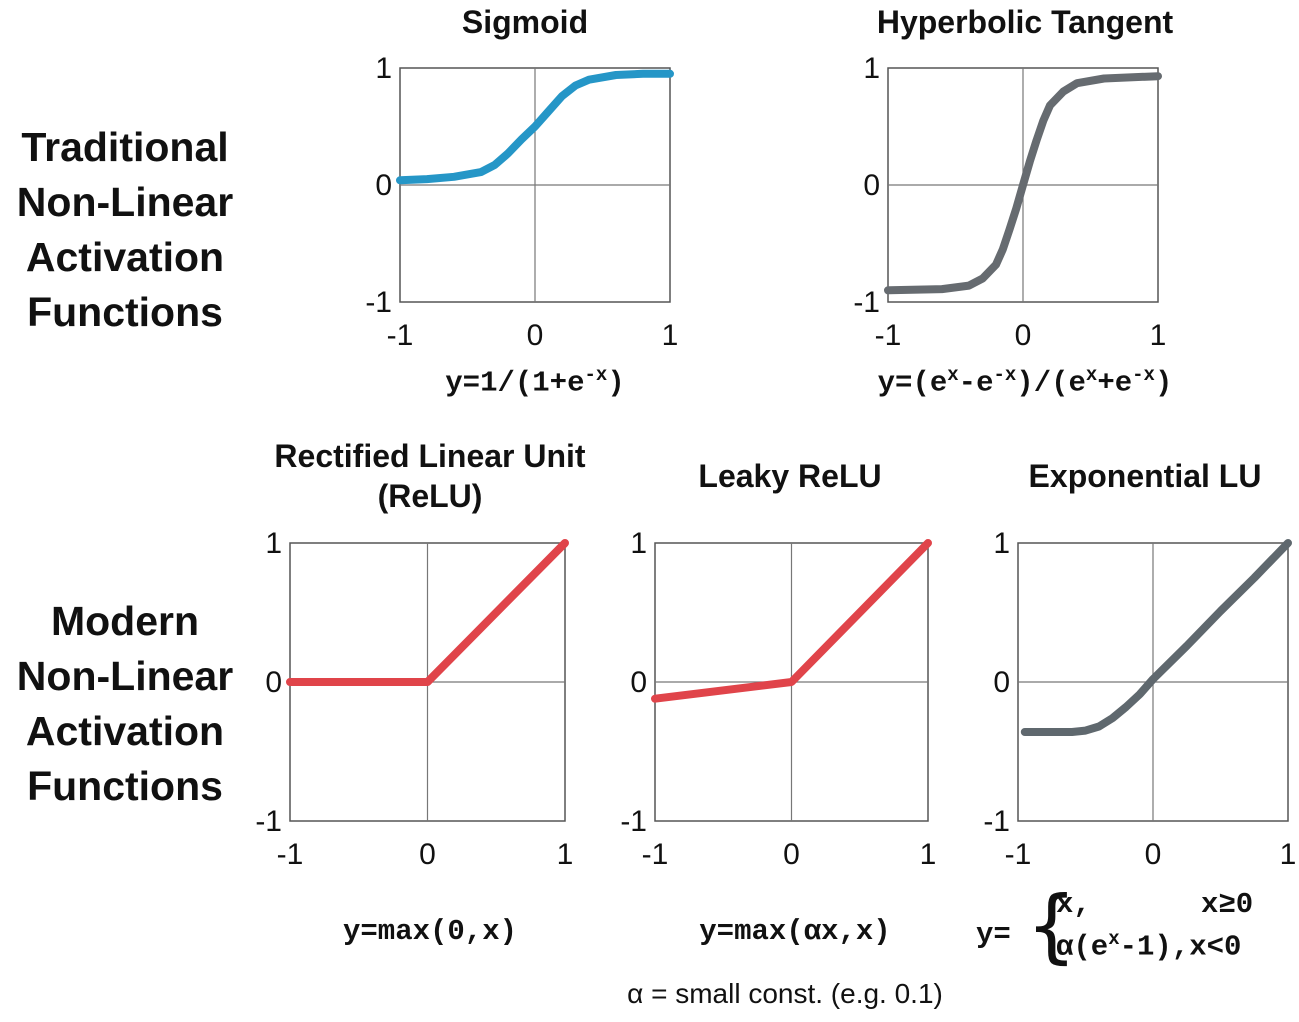 The image size is (1299, 1022). What do you see at coordinates (1180, 947) in the screenshot?
I see `formula-part: -1),x<0` at bounding box center [1180, 947].